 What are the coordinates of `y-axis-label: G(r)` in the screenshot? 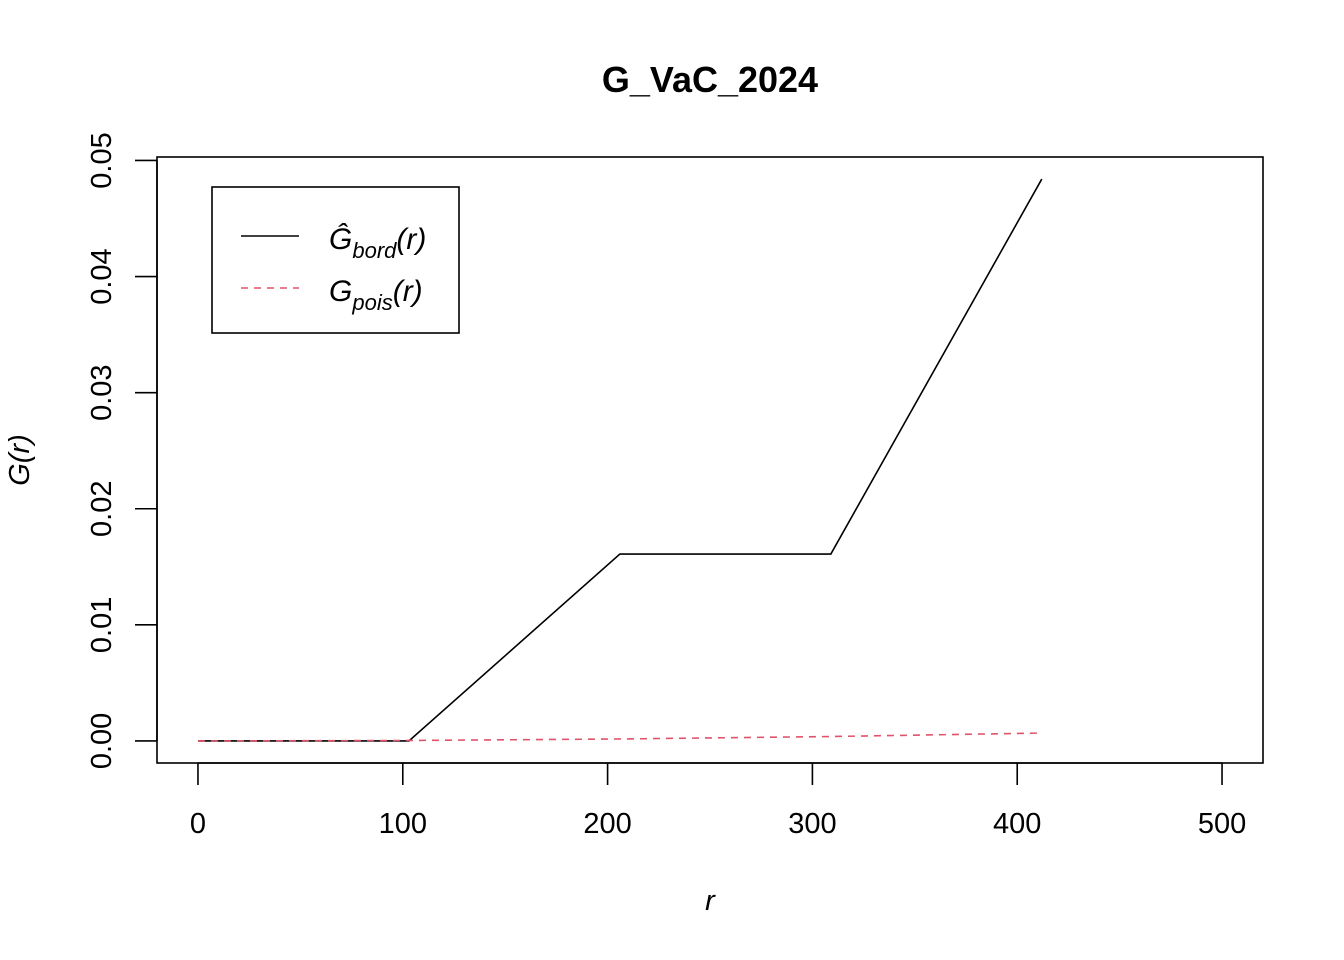 It's located at (20, 460).